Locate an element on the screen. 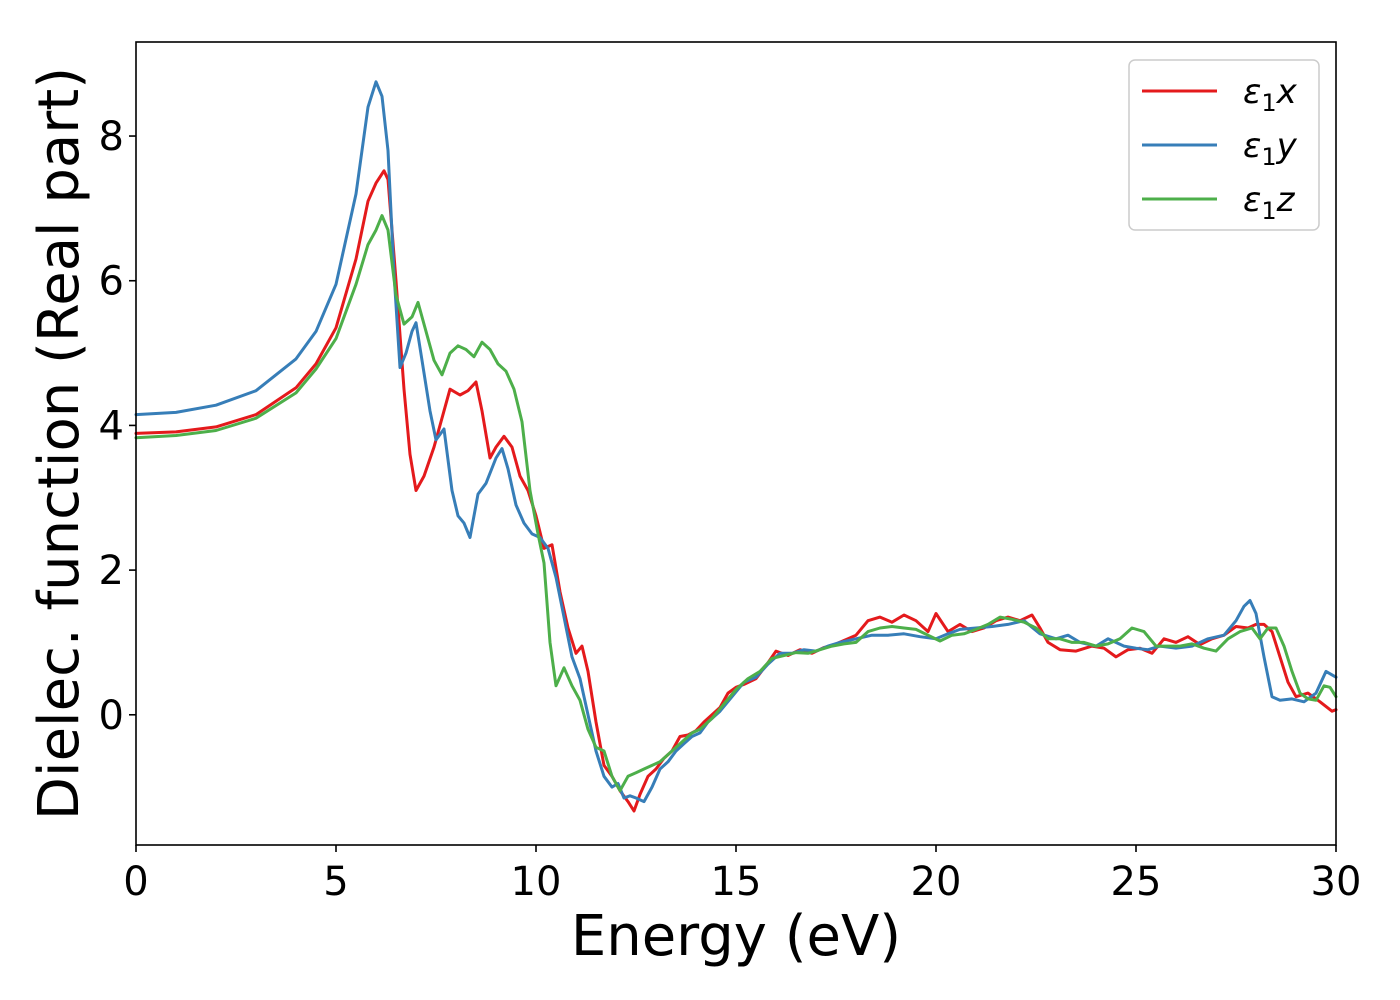 This screenshot has height=1000, width=1400. legend-label: ε1x is located at coordinates (1270, 94).